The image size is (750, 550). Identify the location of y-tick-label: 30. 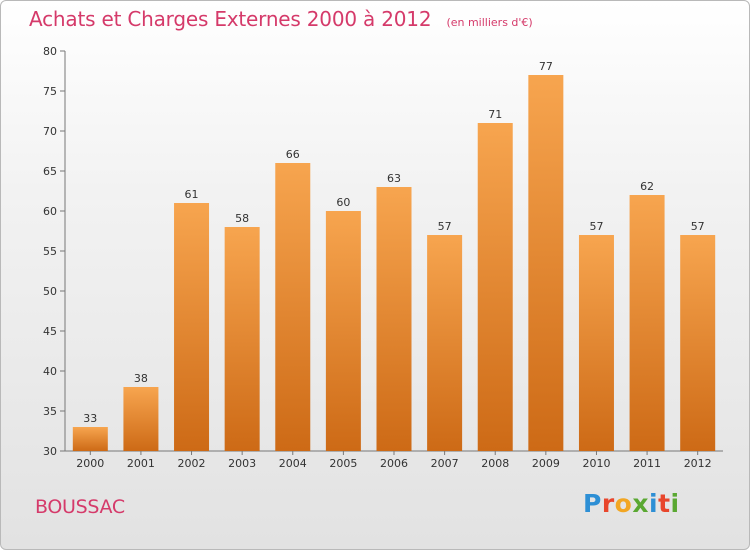
(50, 451).